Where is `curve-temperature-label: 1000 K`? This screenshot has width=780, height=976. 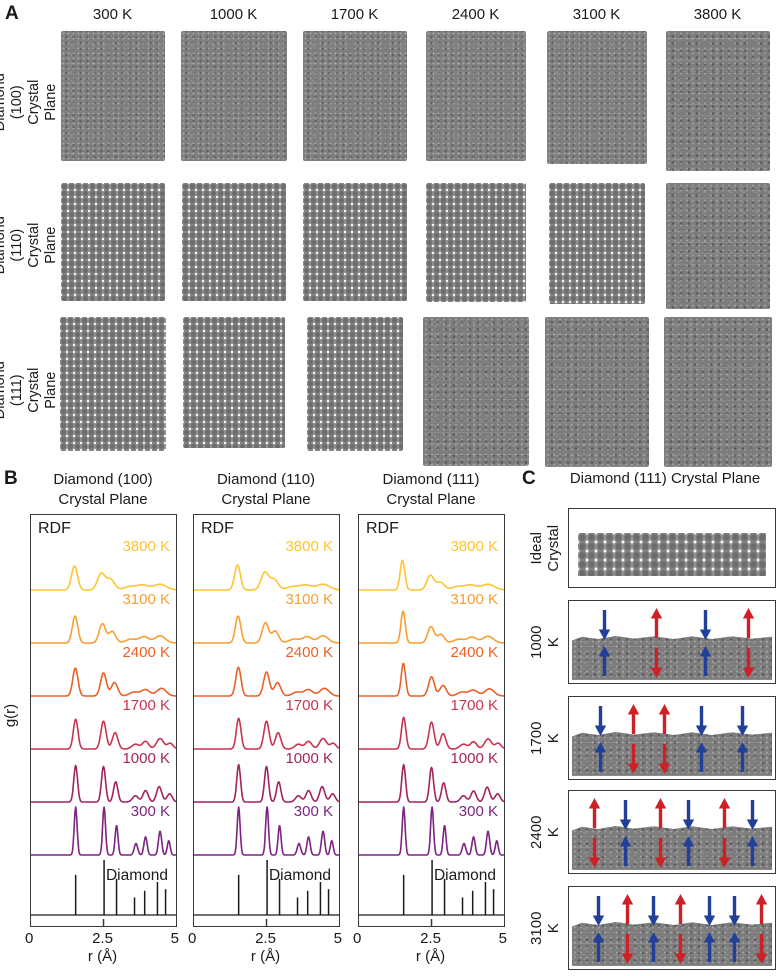
curve-temperature-label: 1000 K is located at coordinates (474, 758).